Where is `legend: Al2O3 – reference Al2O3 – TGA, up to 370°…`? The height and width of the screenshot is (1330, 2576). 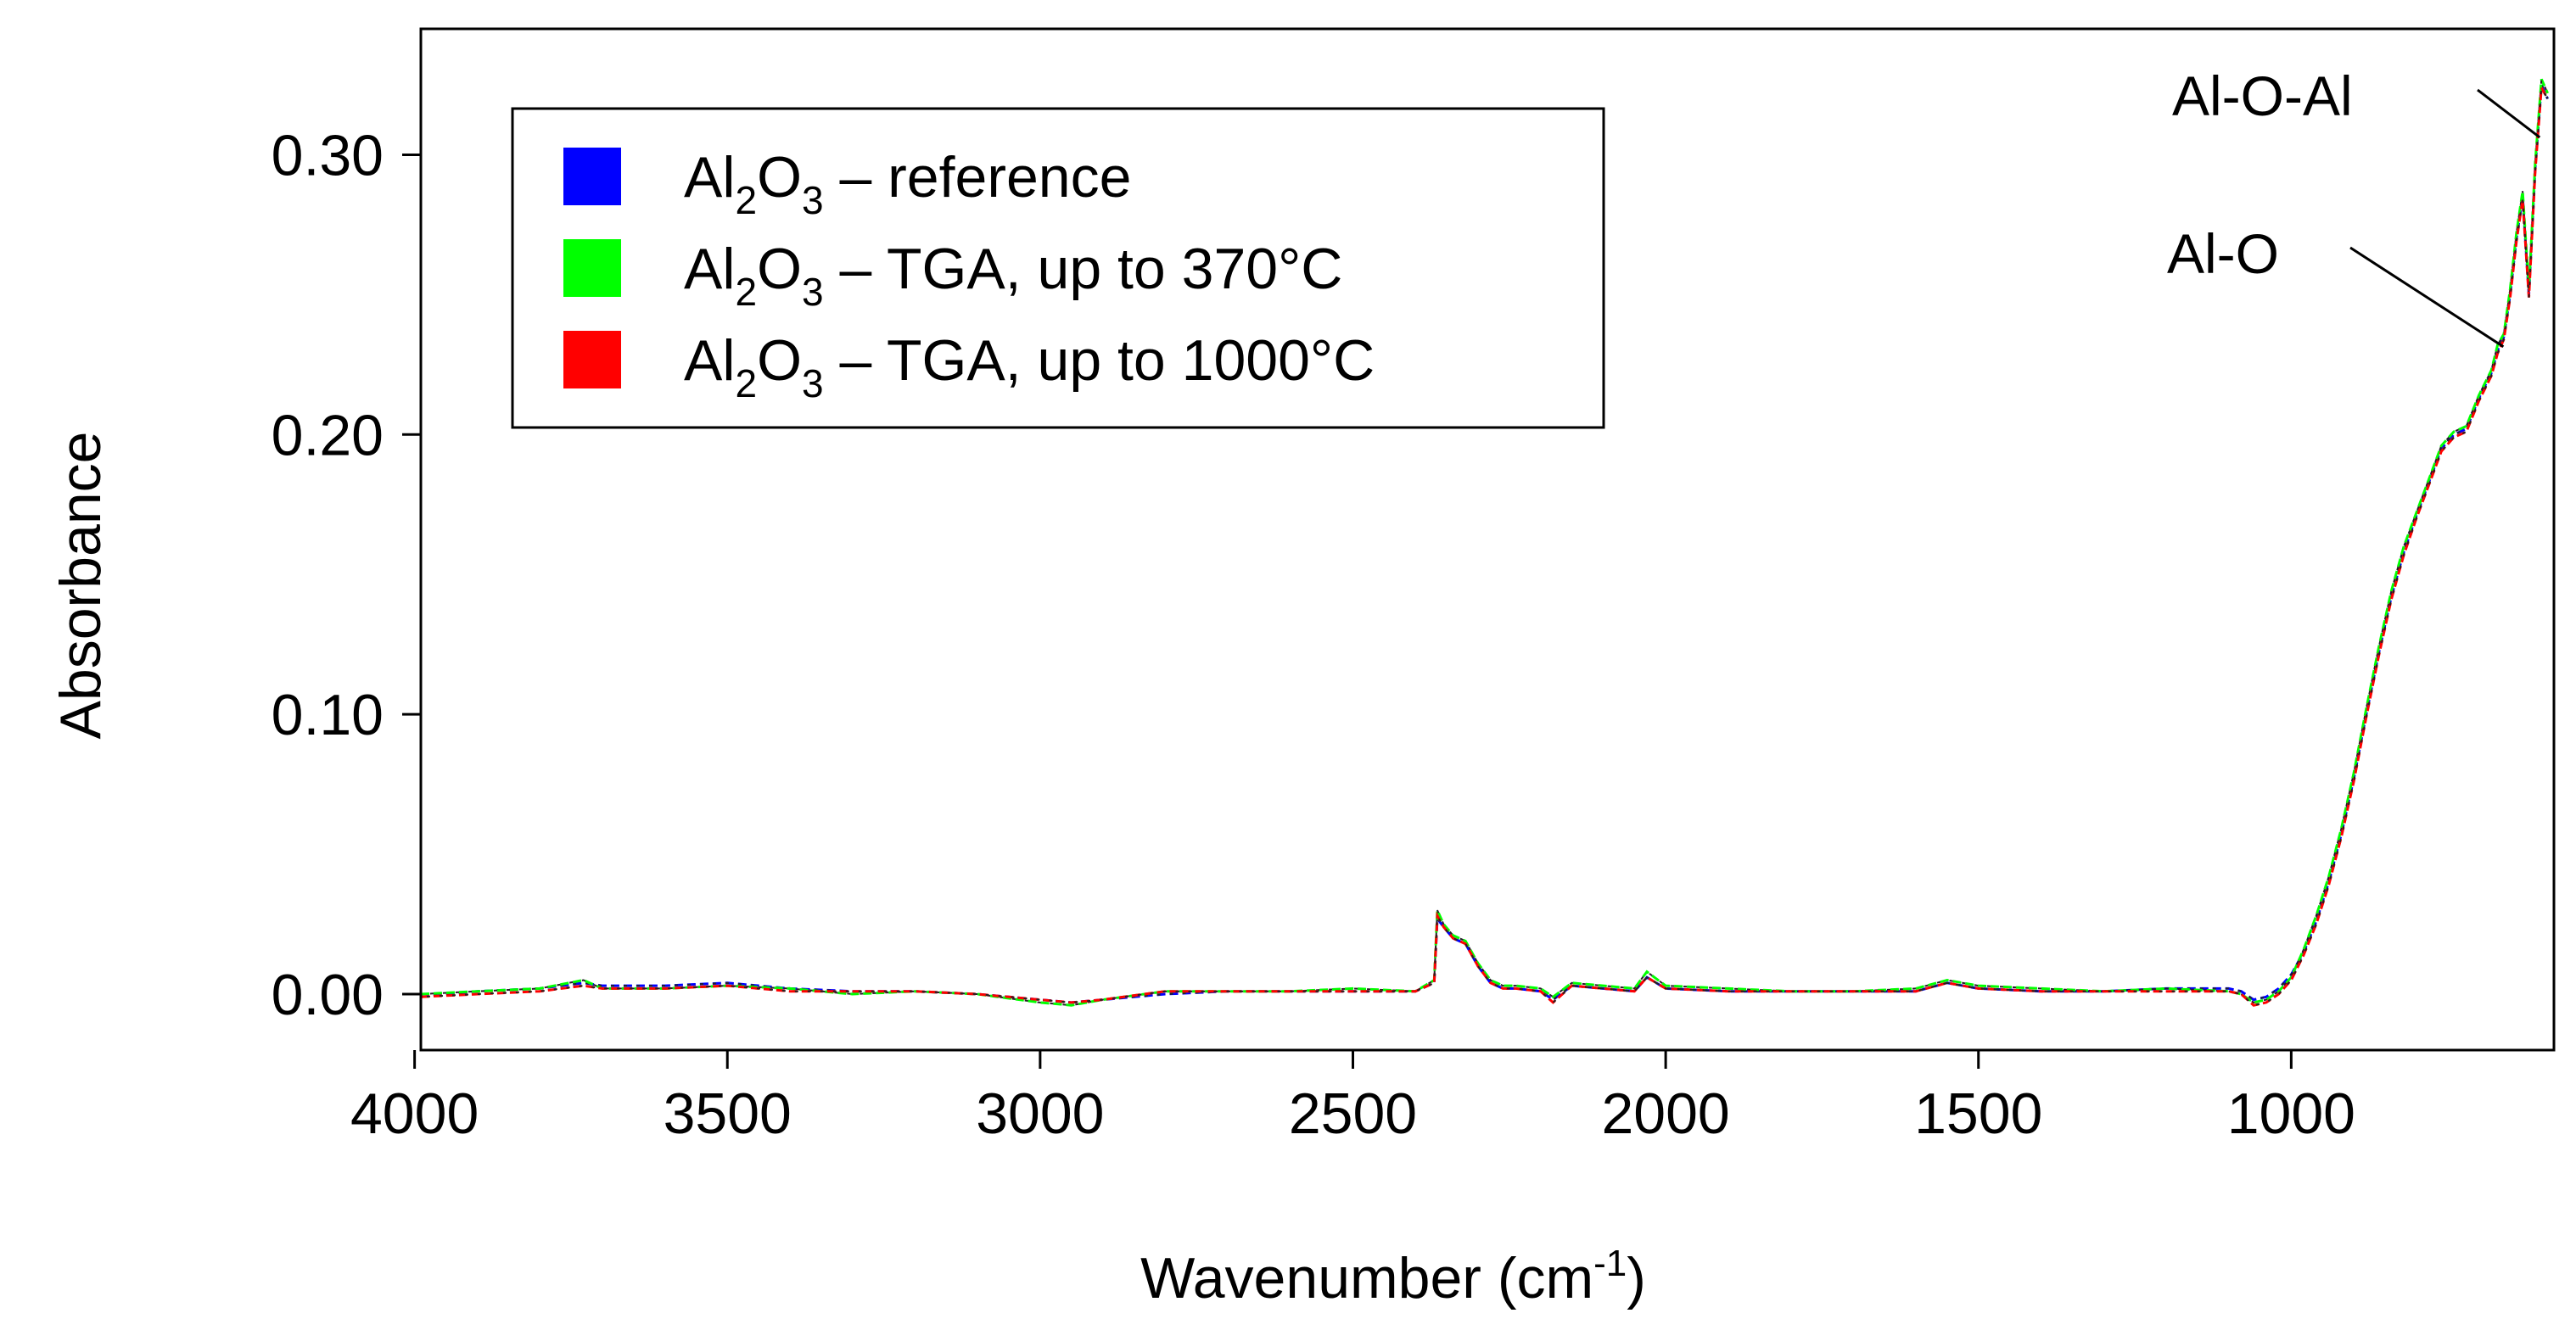
legend: Al2O3 – reference Al2O3 – TGA, up to 370°… is located at coordinates (1058, 268).